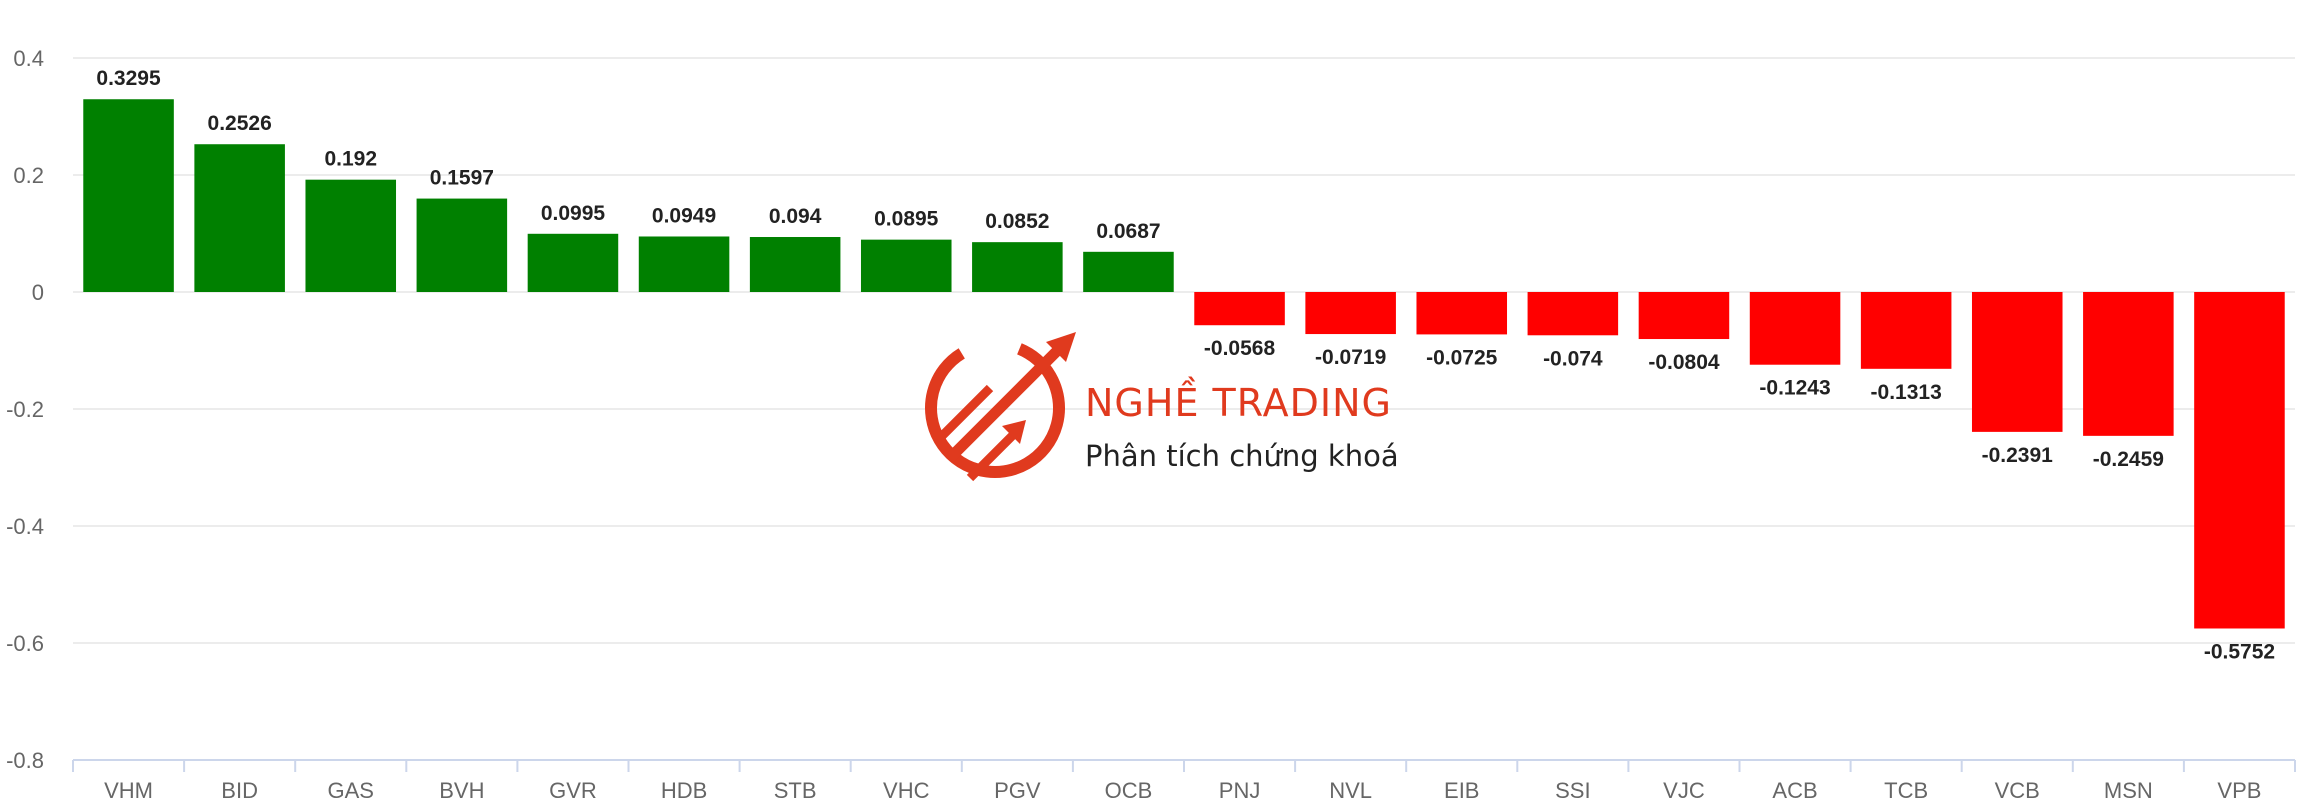 This screenshot has width=2307, height=810. Describe the element at coordinates (350, 159) in the screenshot. I see `data-label: 0.192` at that location.